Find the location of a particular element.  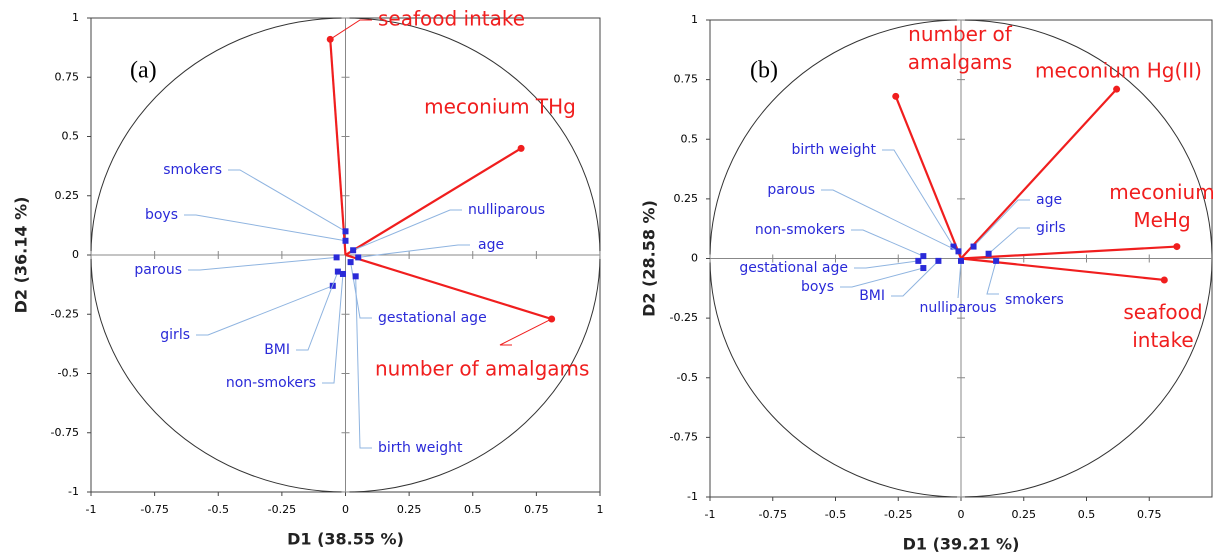

y-tick-label: -1 is located at coordinates (73, 491).